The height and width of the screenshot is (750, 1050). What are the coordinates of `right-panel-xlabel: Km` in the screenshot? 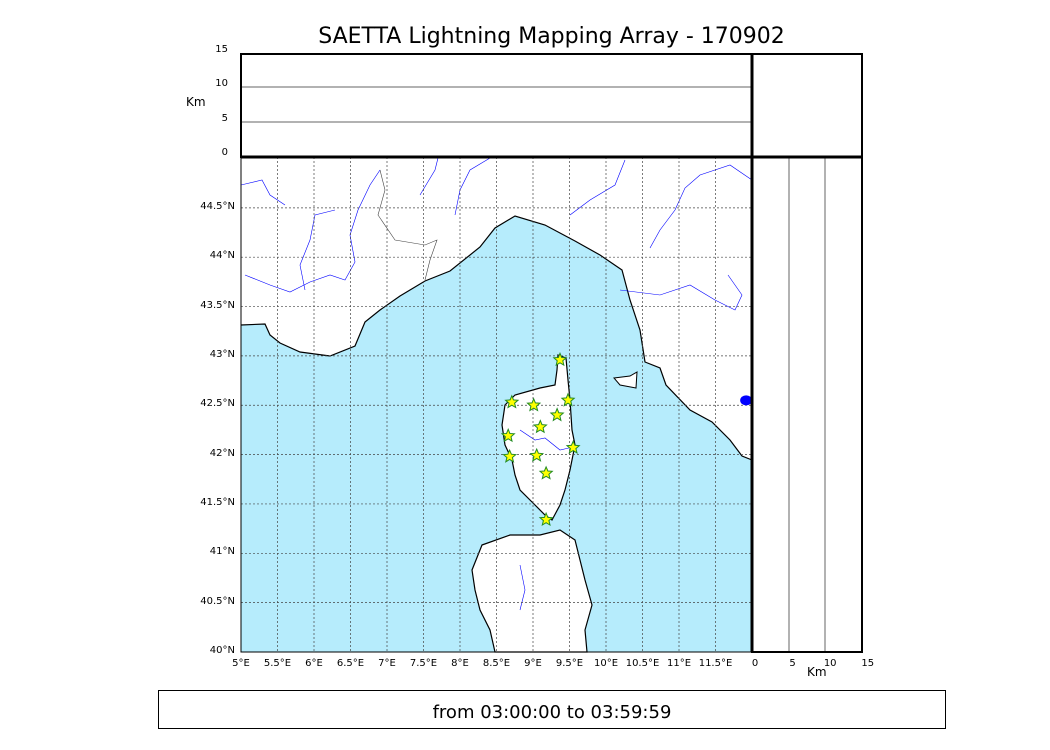 It's located at (817, 672).